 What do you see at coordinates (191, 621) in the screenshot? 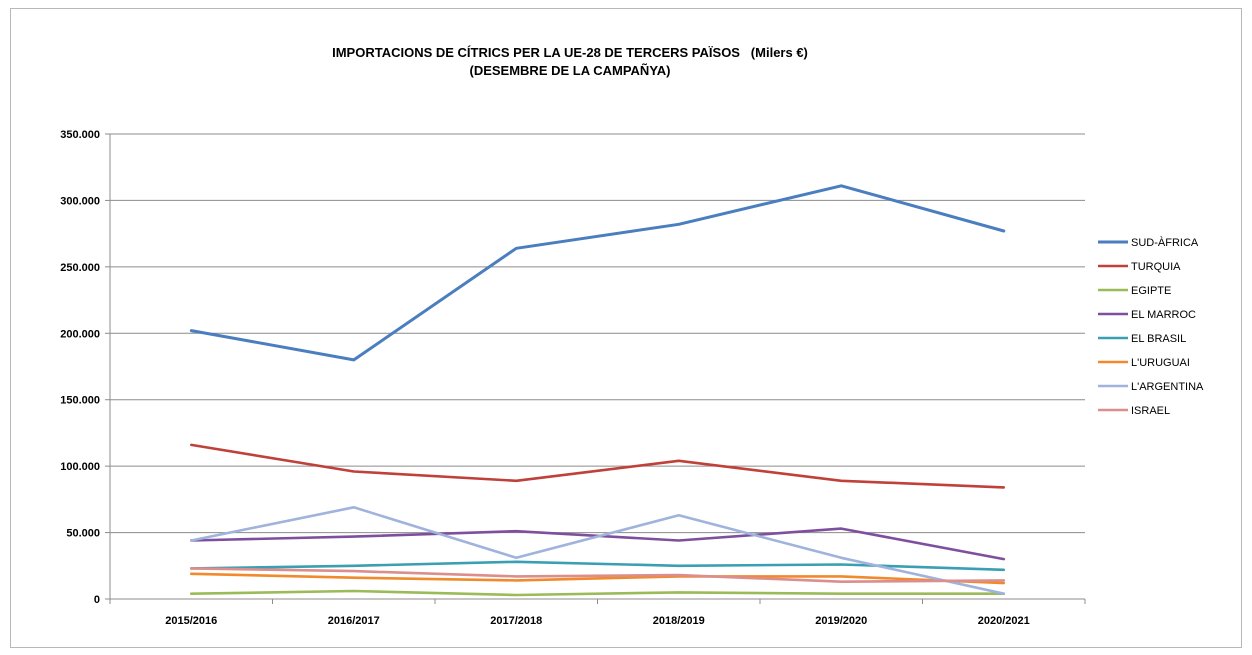
I see `x-tick-label: 2015/2016` at bounding box center [191, 621].